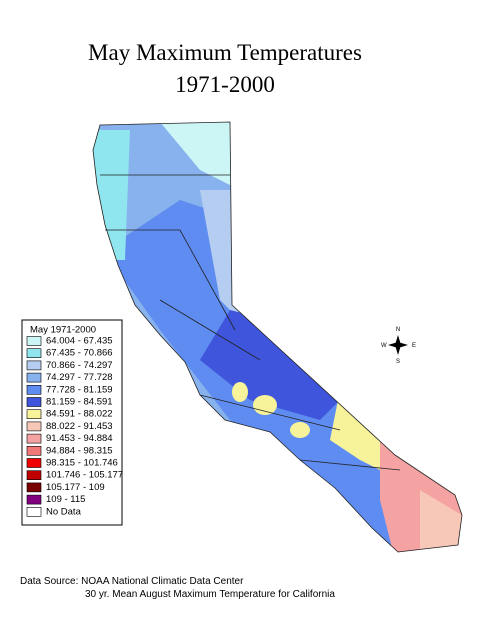 The height and width of the screenshot is (640, 480). Describe the element at coordinates (79, 377) in the screenshot. I see `legend-label: 74.297 - 77.728` at that location.